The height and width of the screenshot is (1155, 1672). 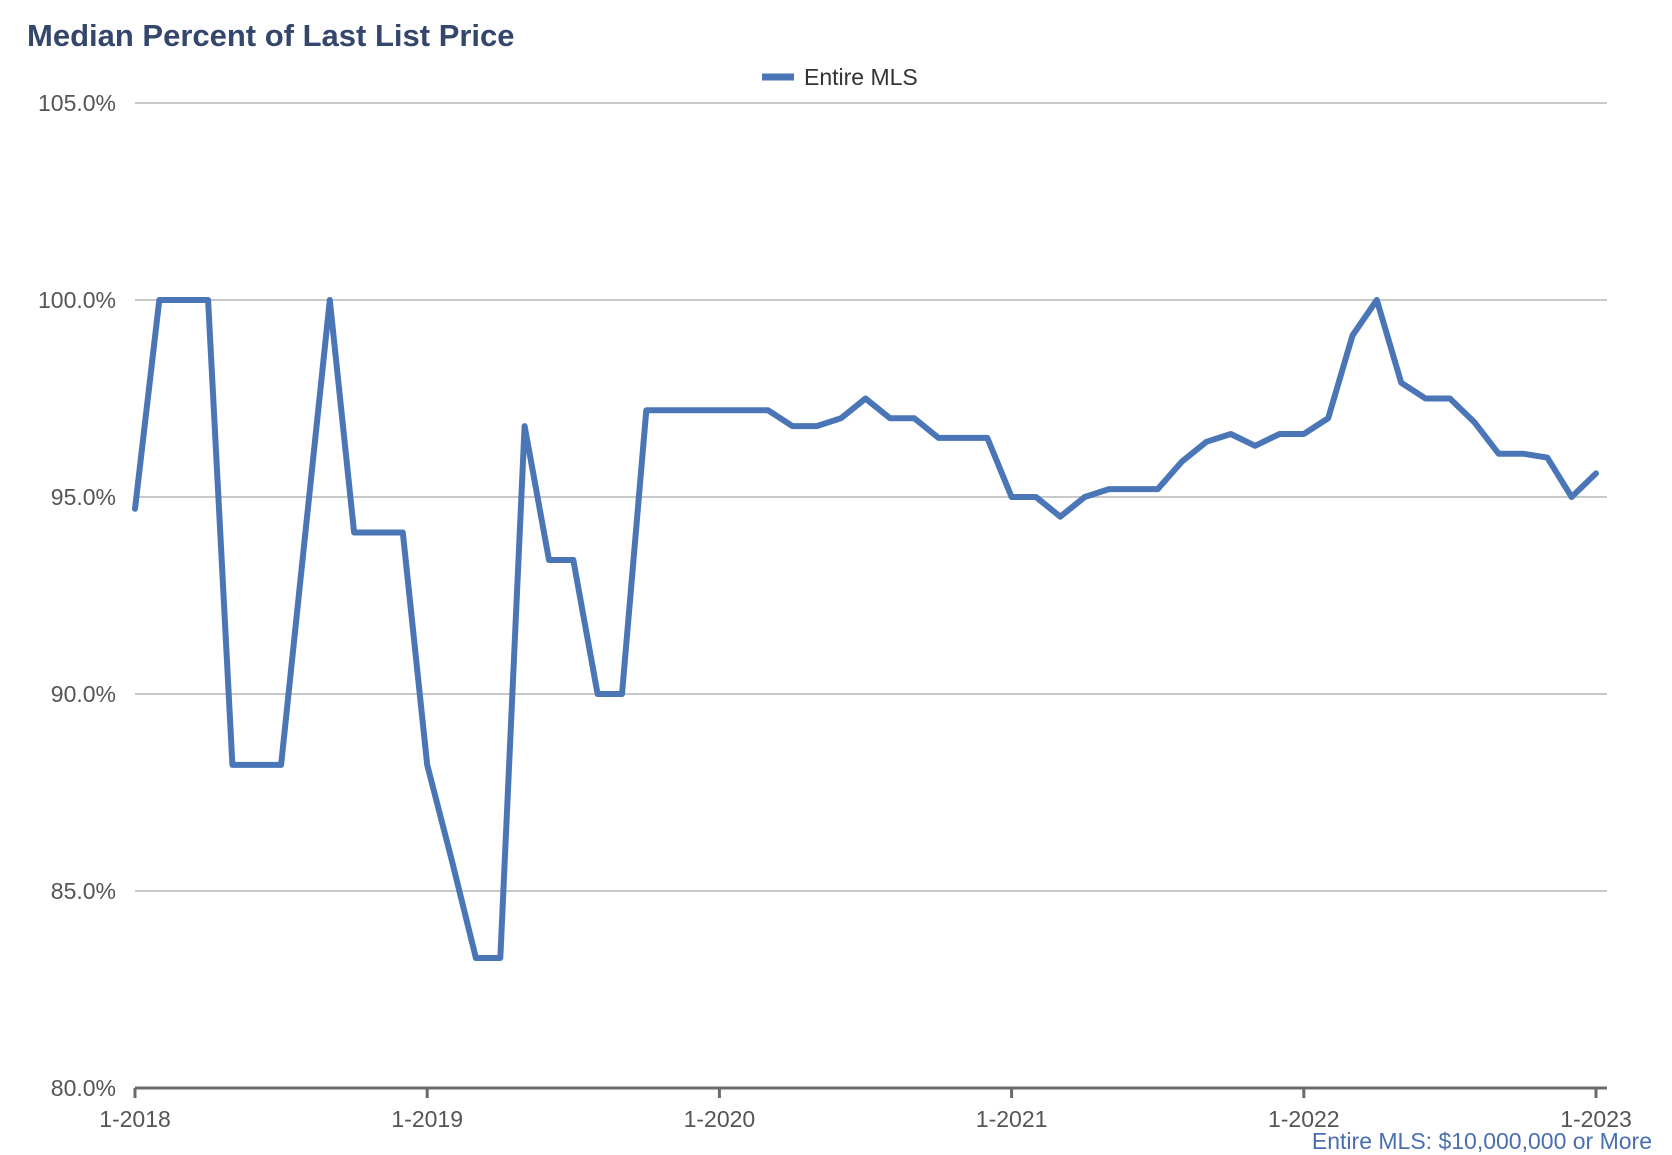 I want to click on y-tick-label: 95.0%, so click(x=83, y=497).